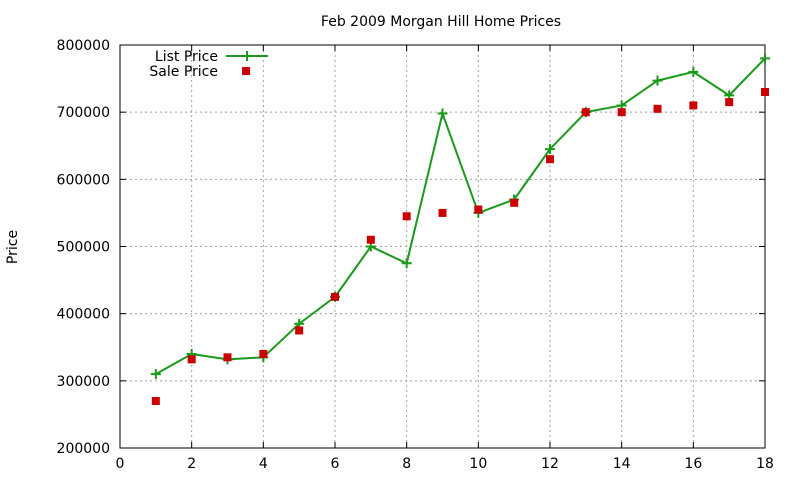  I want to click on legend-marker-list-price, so click(247, 56).